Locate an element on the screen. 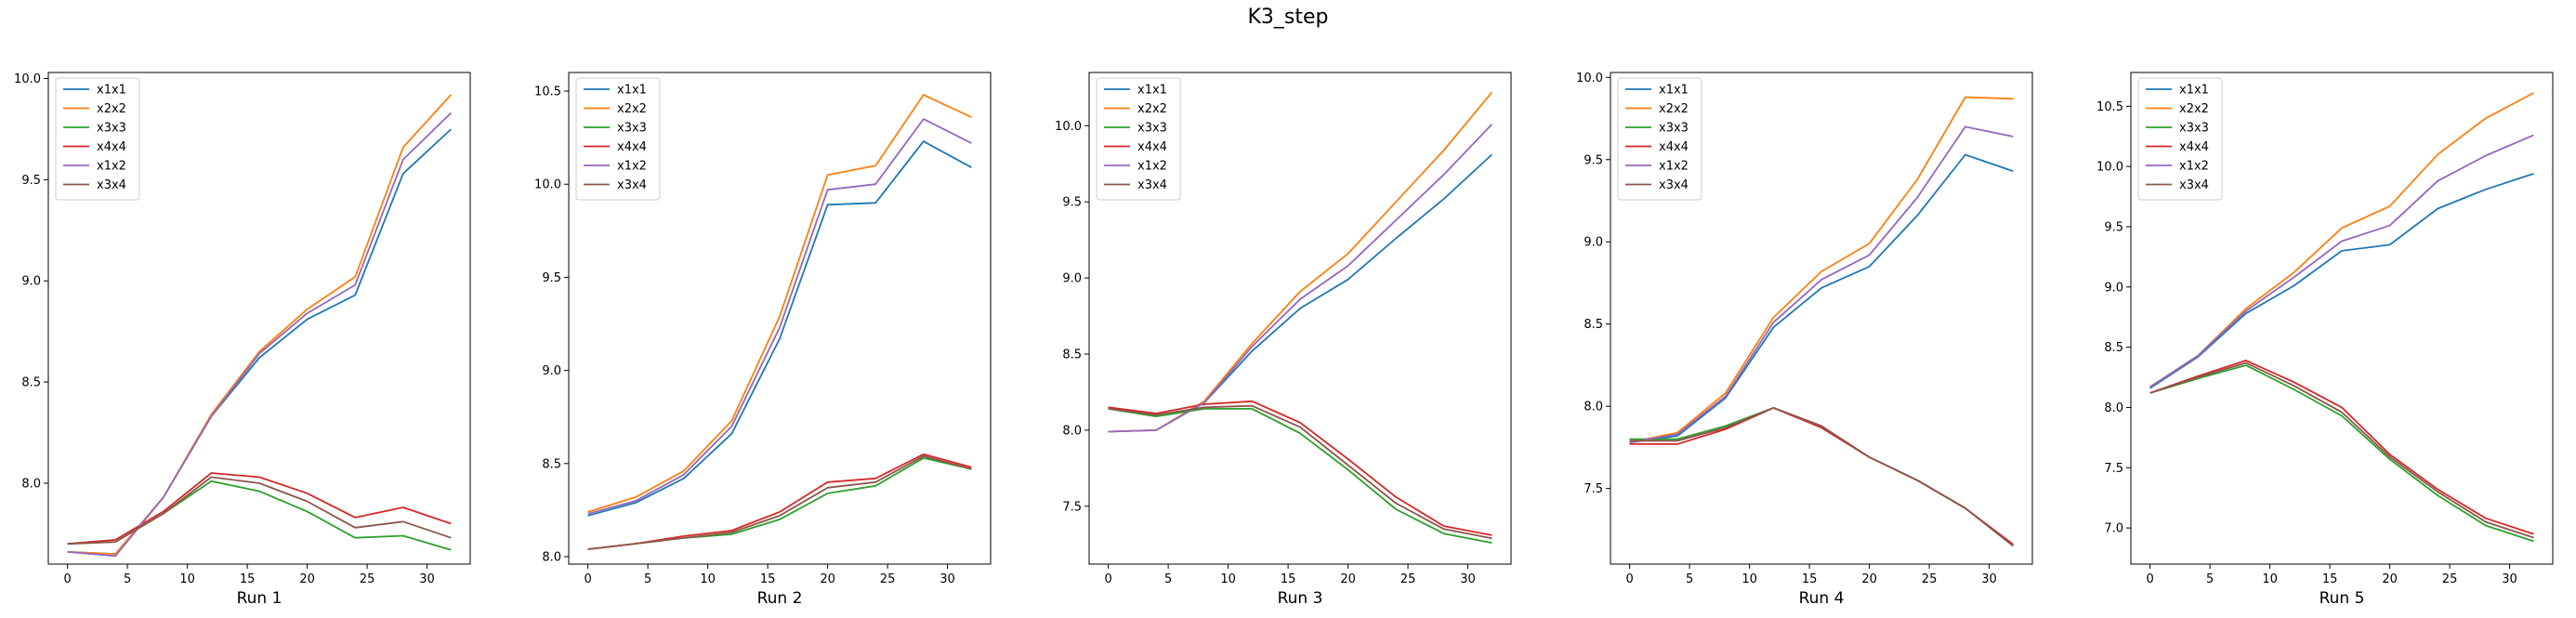  x-axis-label: Run 5 is located at coordinates (2342, 598).